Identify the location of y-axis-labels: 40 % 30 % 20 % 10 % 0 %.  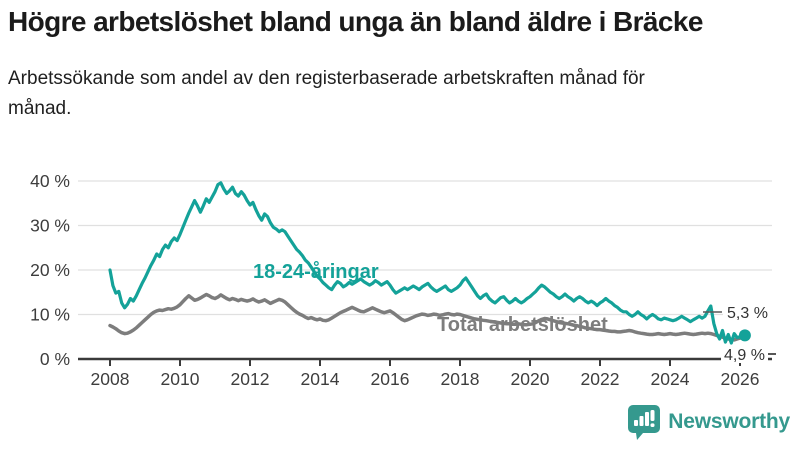
(50, 270).